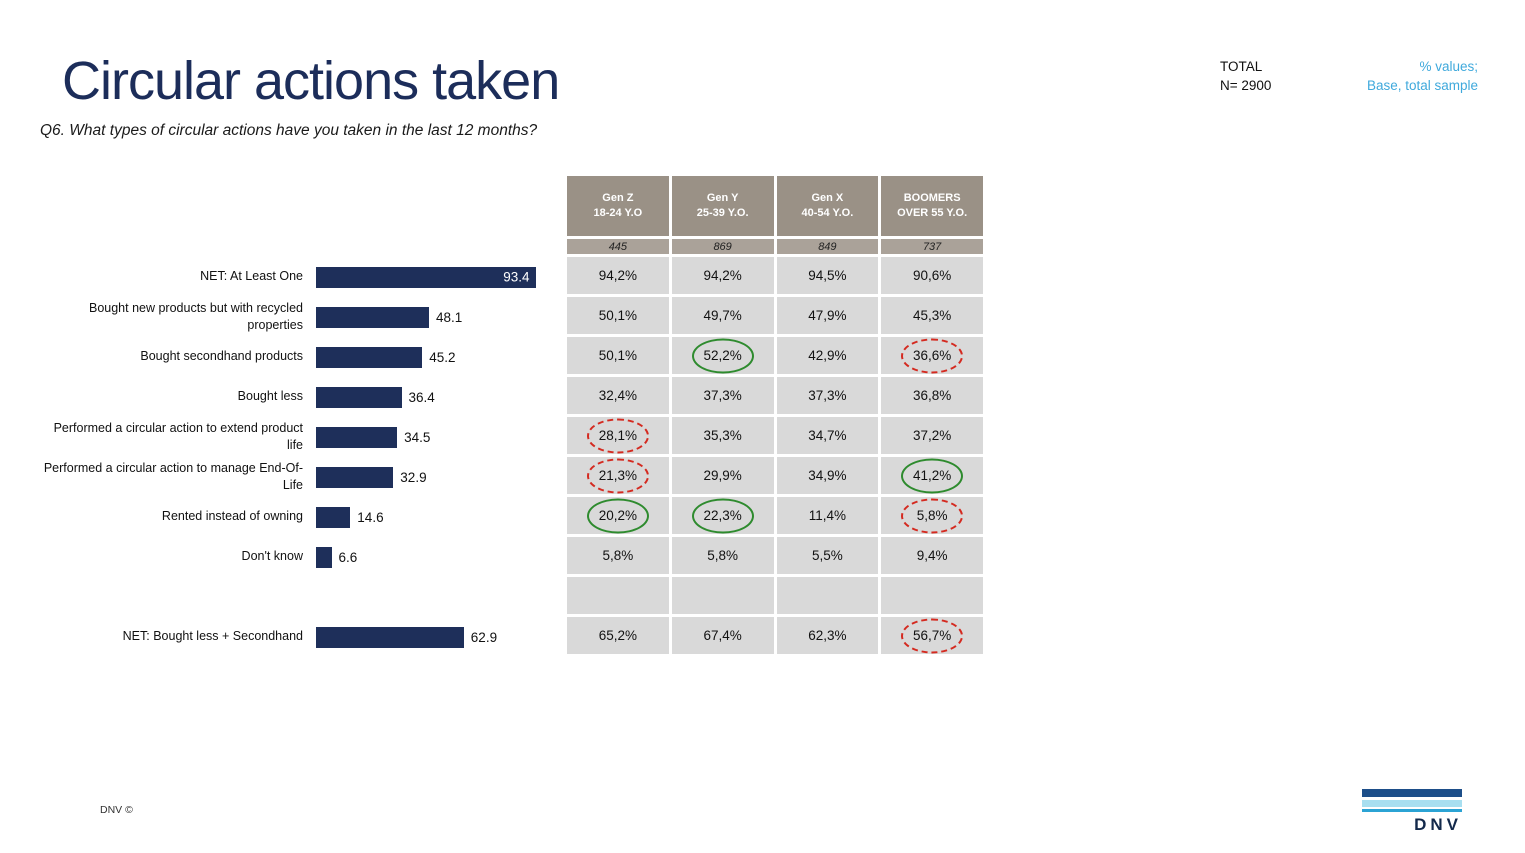 This screenshot has height=853, width=1525. Describe the element at coordinates (932, 315) in the screenshot. I see `cell-value: 45,3%` at that location.